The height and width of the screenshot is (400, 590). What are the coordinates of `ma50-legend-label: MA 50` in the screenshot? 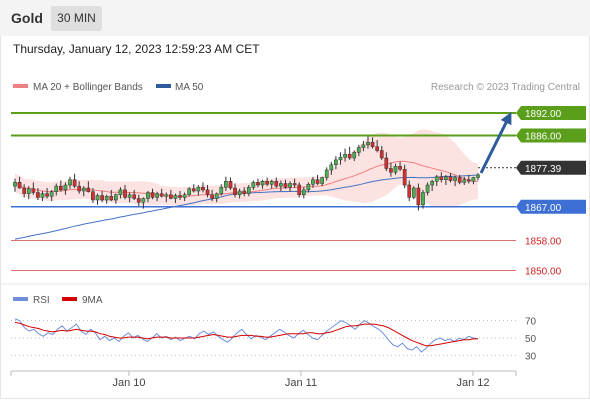 It's located at (189, 87).